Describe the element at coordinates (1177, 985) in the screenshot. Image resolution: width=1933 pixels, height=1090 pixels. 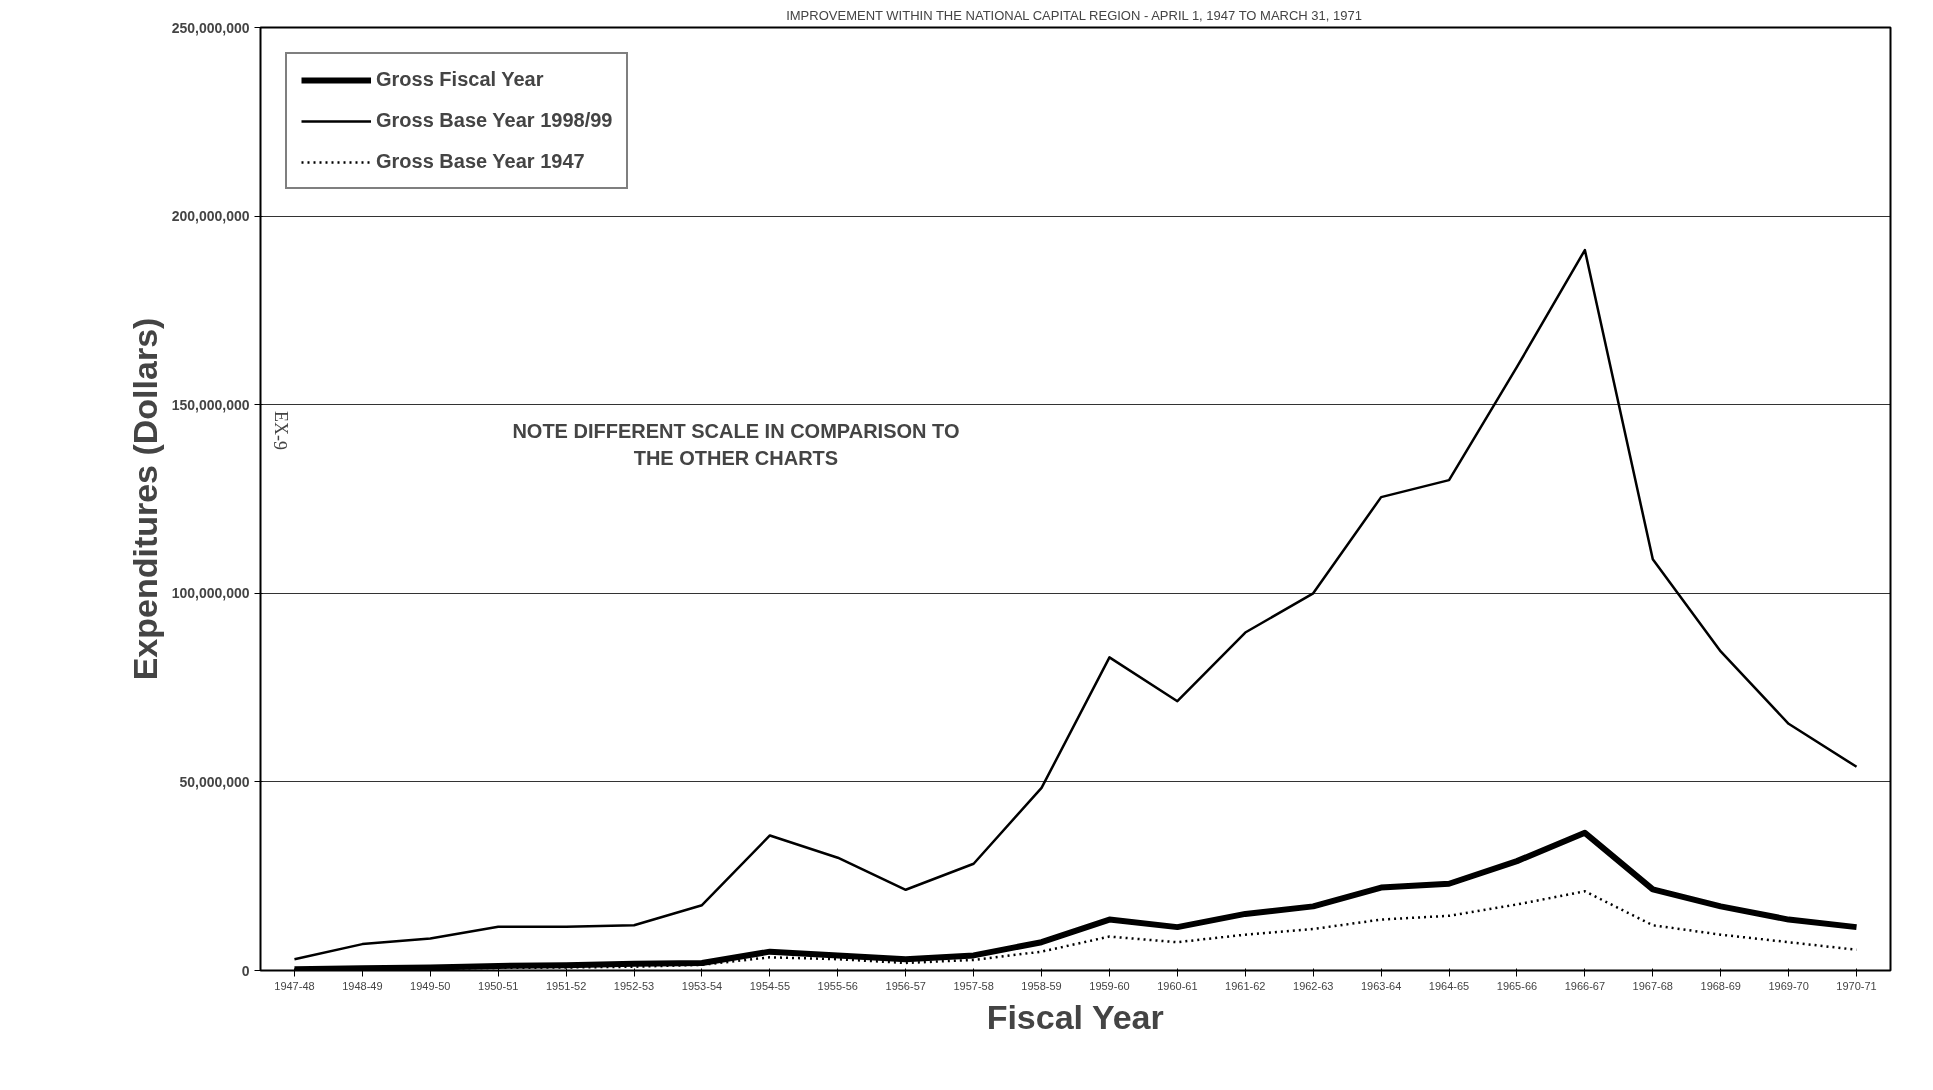
I see `x-tick-label: 1960-61` at that location.